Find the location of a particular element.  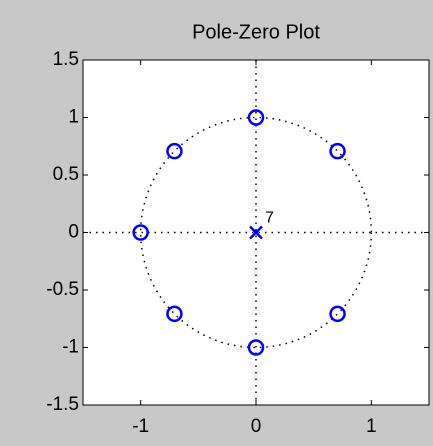

y-tick-label: 1.5 is located at coordinates (66, 59).